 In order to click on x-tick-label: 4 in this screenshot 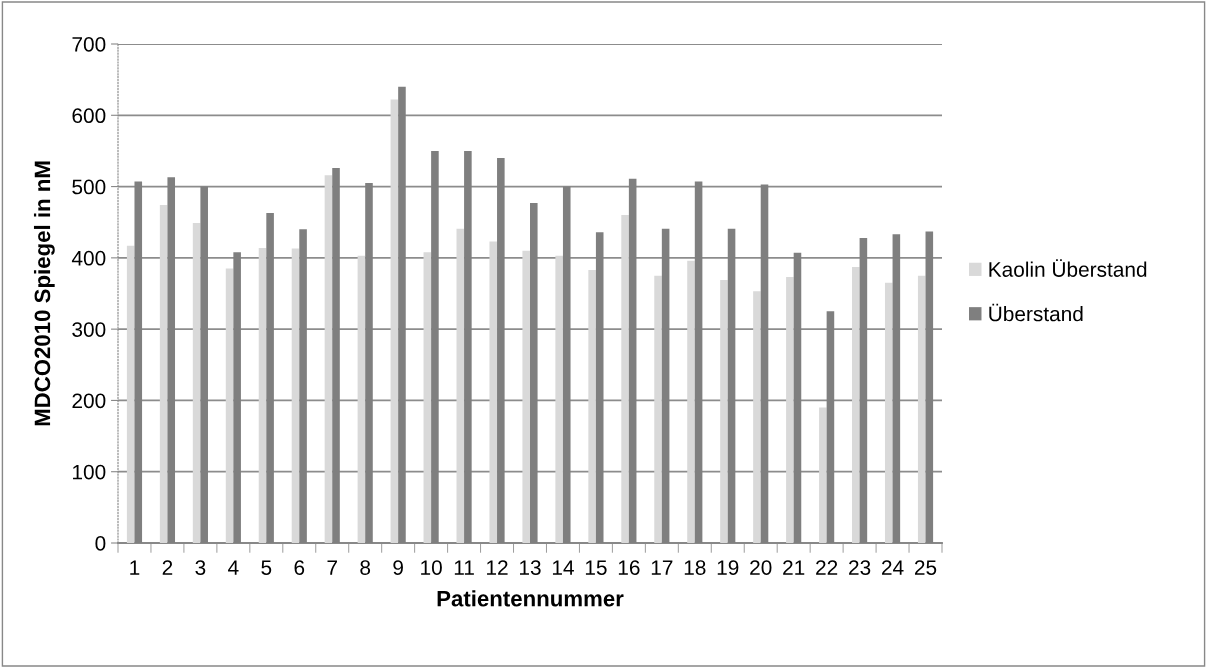, I will do `click(233, 567)`.